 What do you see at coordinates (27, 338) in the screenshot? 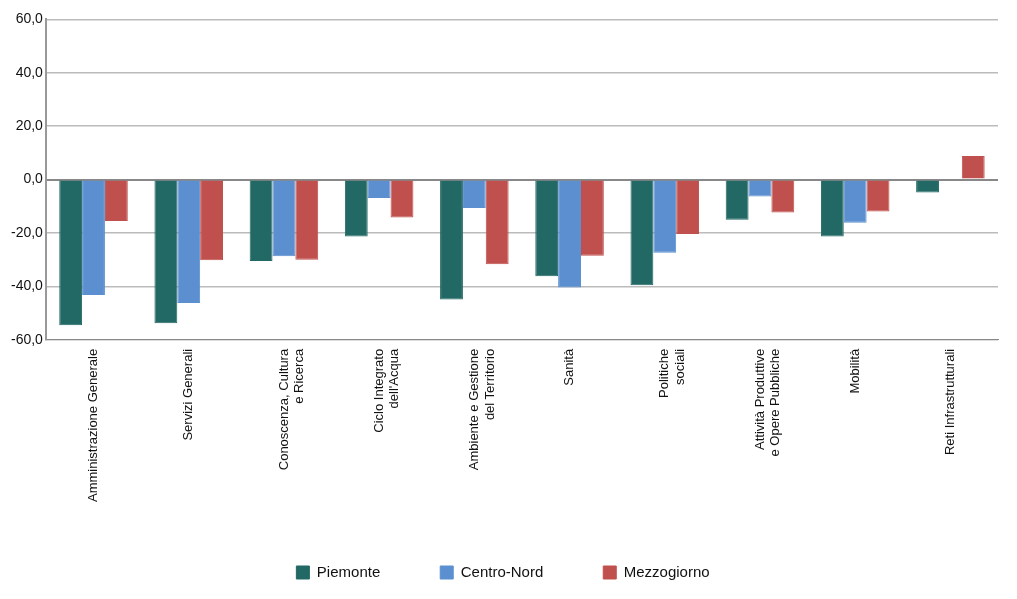
I see `y-tick-label: -60,0` at bounding box center [27, 338].